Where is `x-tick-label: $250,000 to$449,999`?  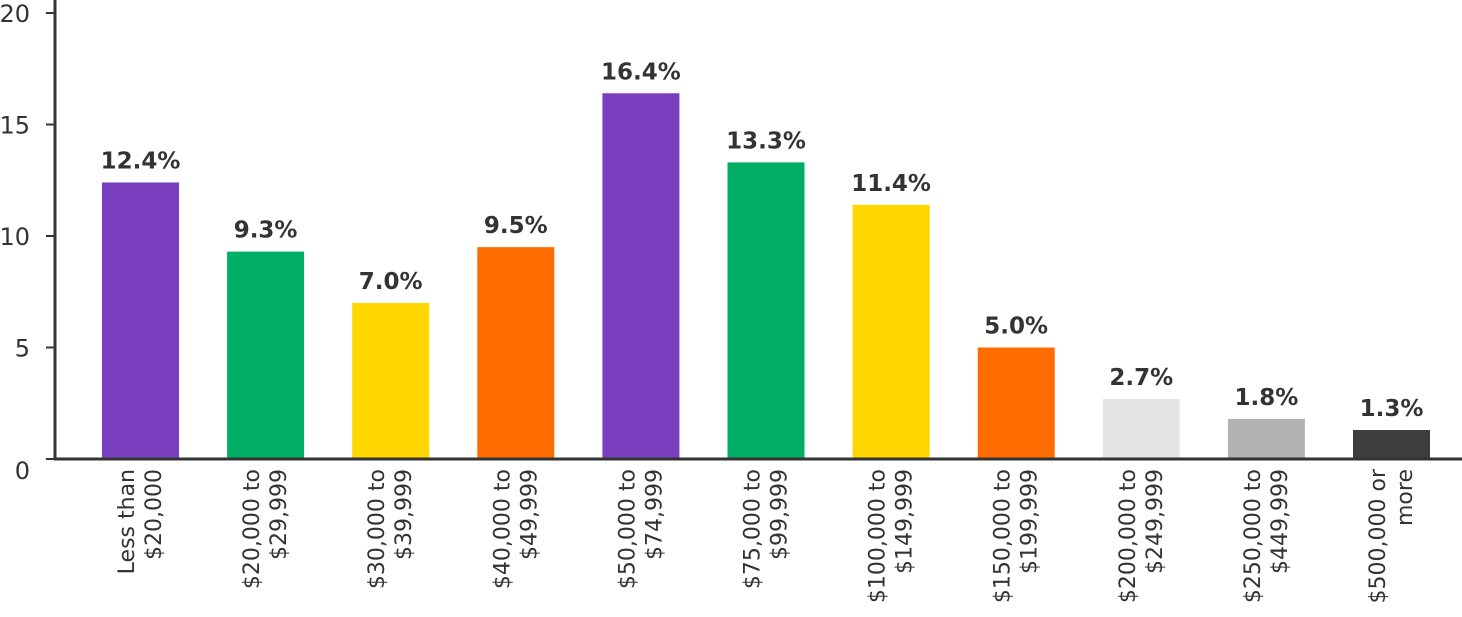
x-tick-label: $250,000 to$449,999 is located at coordinates (1267, 536).